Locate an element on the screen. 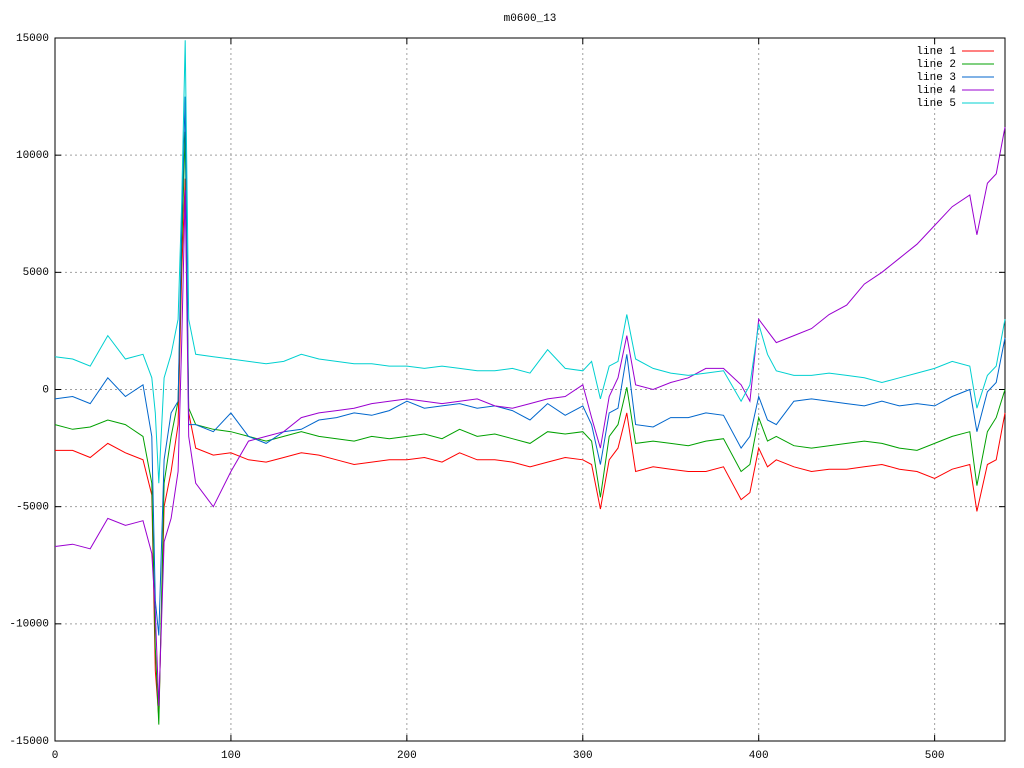  legend-label: line 3 is located at coordinates (936, 78).